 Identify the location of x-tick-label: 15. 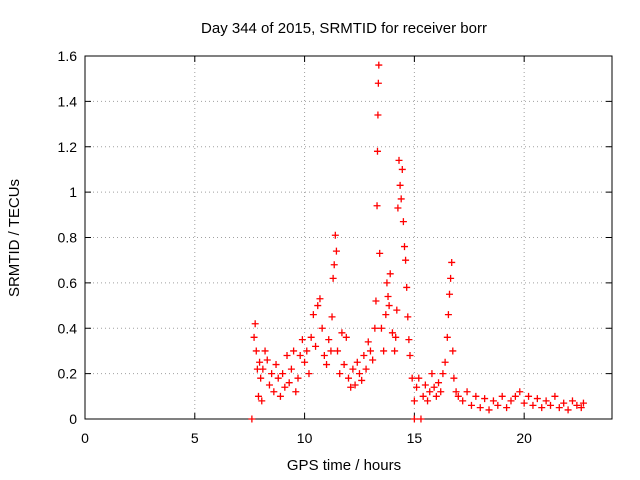
(415, 438).